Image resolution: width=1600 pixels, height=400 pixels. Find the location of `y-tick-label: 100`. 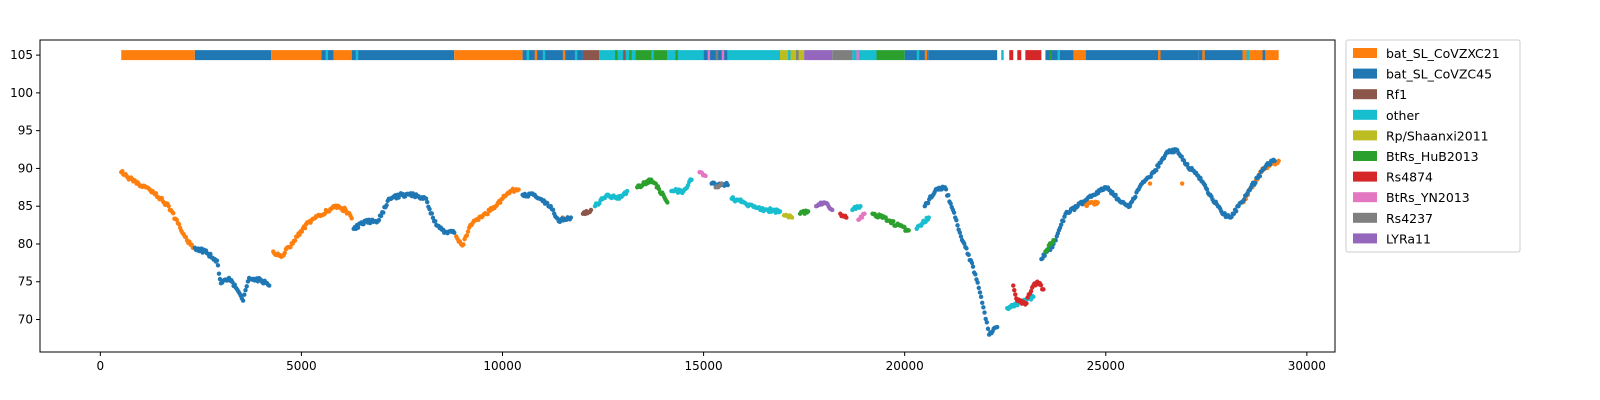

y-tick-label: 100 is located at coordinates (21, 93).